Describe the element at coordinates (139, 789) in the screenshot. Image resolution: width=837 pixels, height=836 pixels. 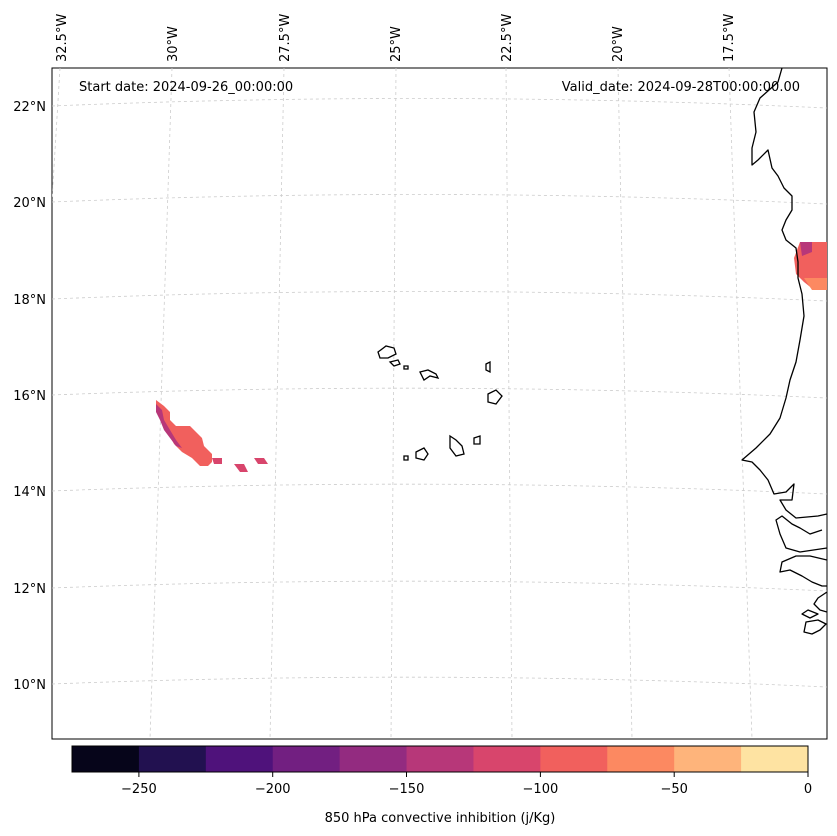
I see `colorbar-tick-label: −250` at that location.